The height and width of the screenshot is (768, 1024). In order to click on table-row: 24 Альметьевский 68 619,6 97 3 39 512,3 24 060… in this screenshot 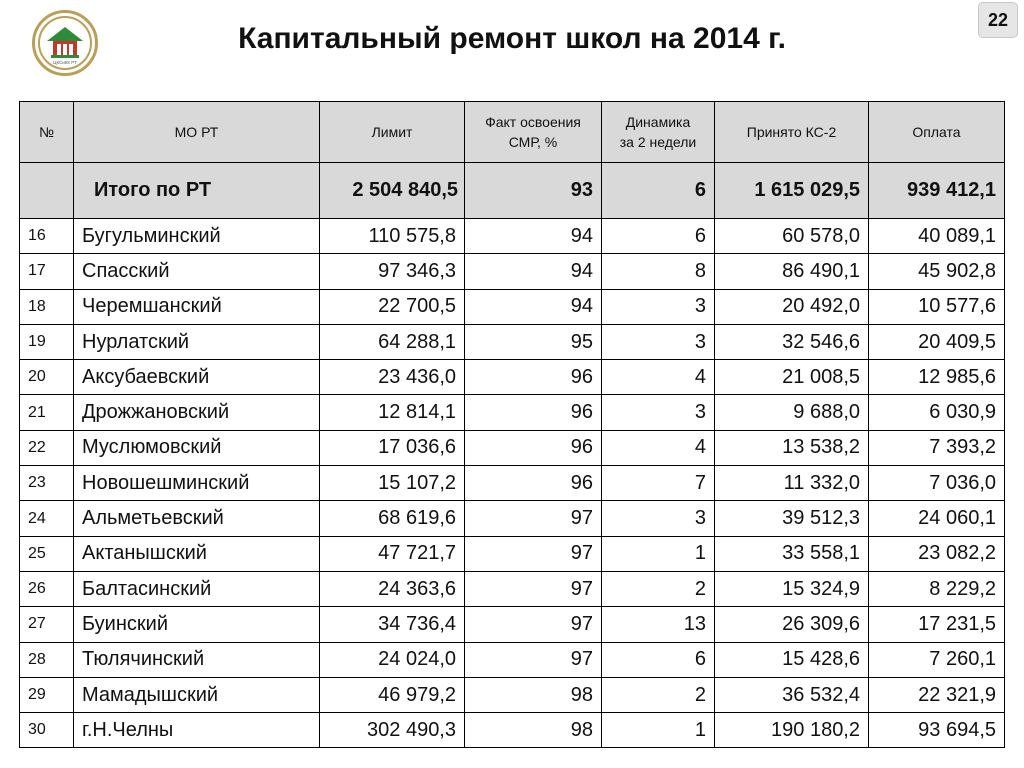, I will do `click(512, 518)`.